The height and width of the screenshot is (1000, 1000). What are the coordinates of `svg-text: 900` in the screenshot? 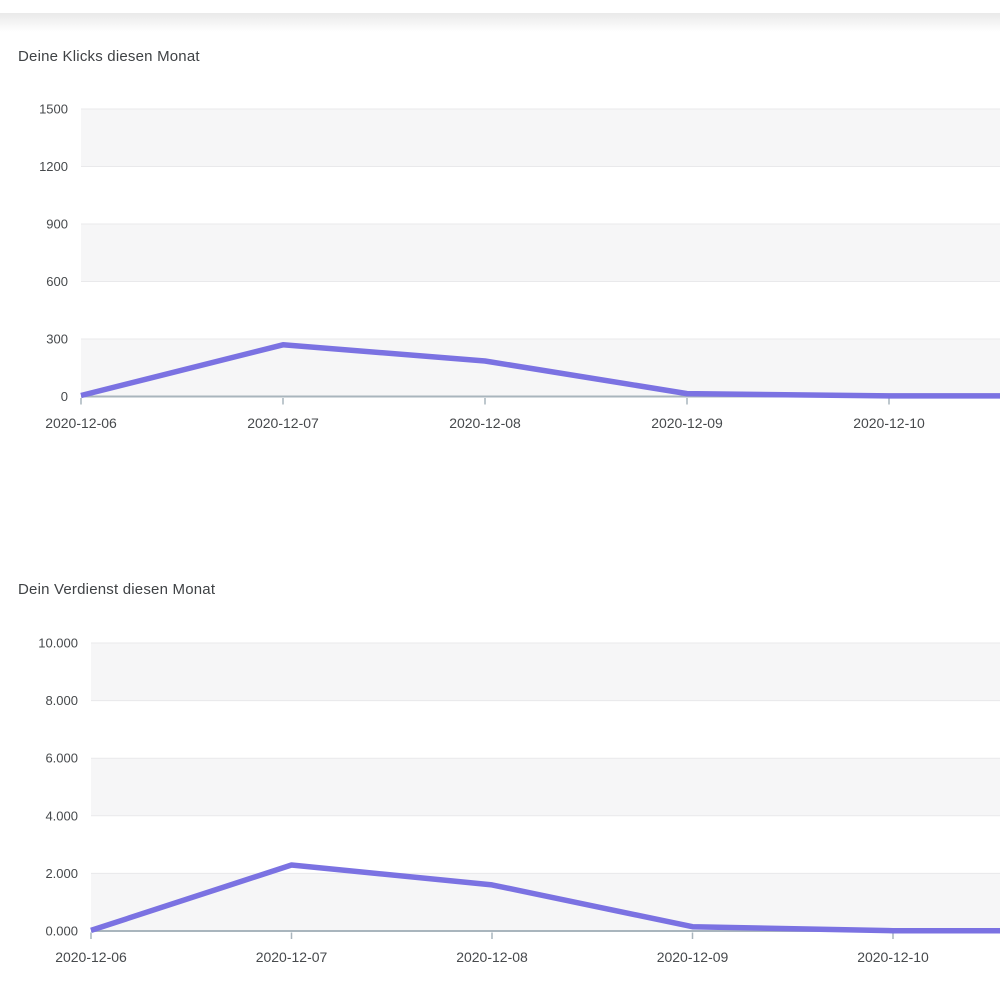 It's located at (57, 224).